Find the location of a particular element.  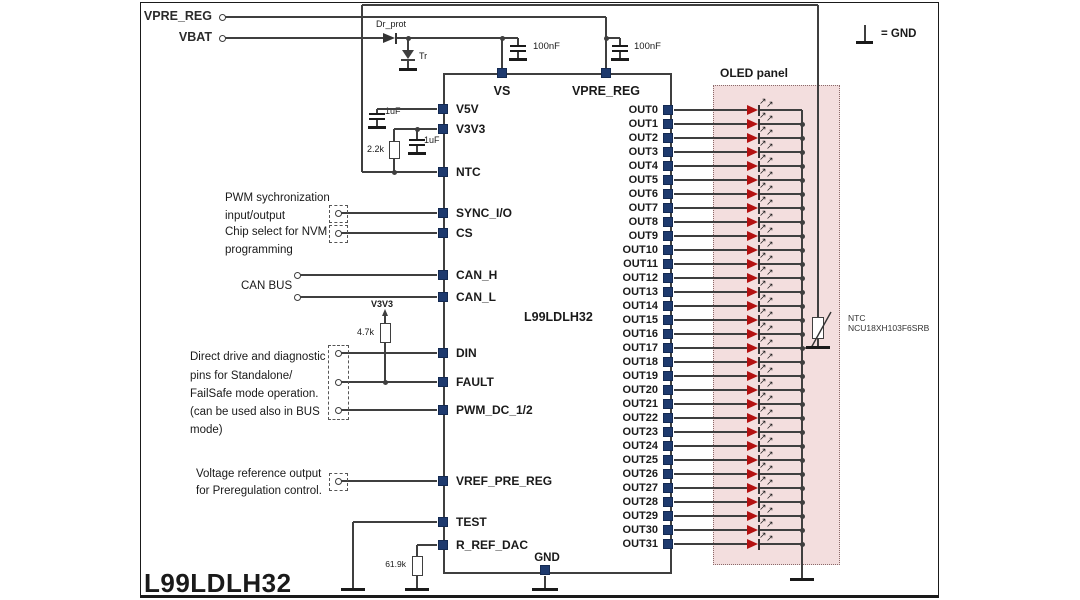

pin-label-out23: OUT23 is located at coordinates (640, 431).